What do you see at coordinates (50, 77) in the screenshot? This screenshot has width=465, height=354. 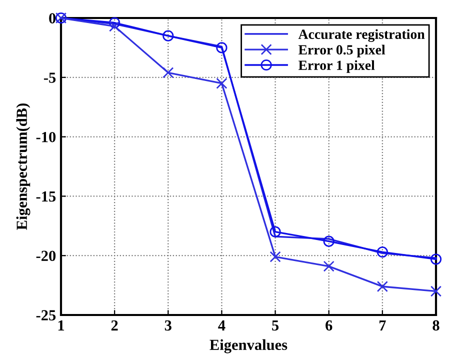 I see `y-tick-label: -5` at bounding box center [50, 77].